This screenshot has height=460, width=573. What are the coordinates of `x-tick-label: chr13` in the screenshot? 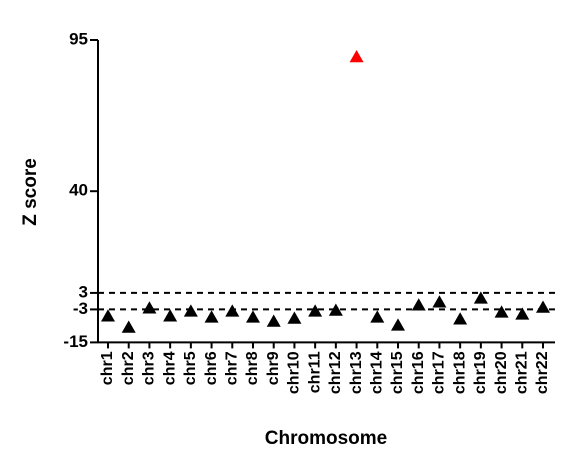 It's located at (356, 372).